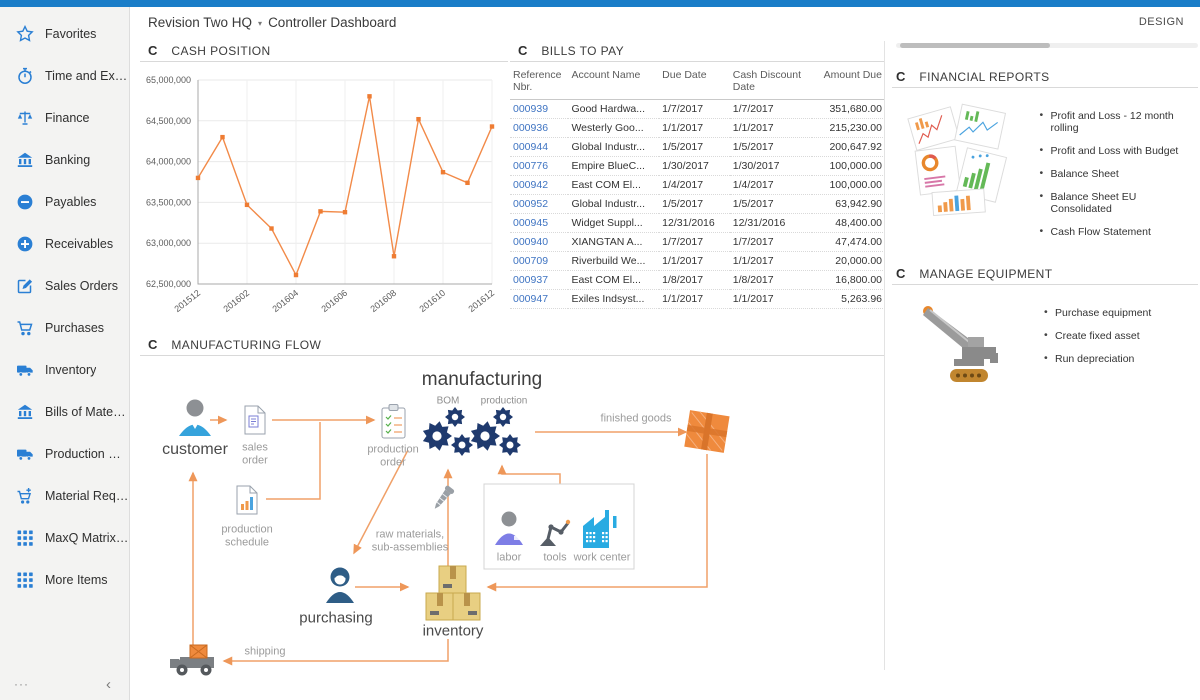 This screenshot has width=1200, height=700. Describe the element at coordinates (600, 3) in the screenshot. I see `top-accent-bar` at that location.